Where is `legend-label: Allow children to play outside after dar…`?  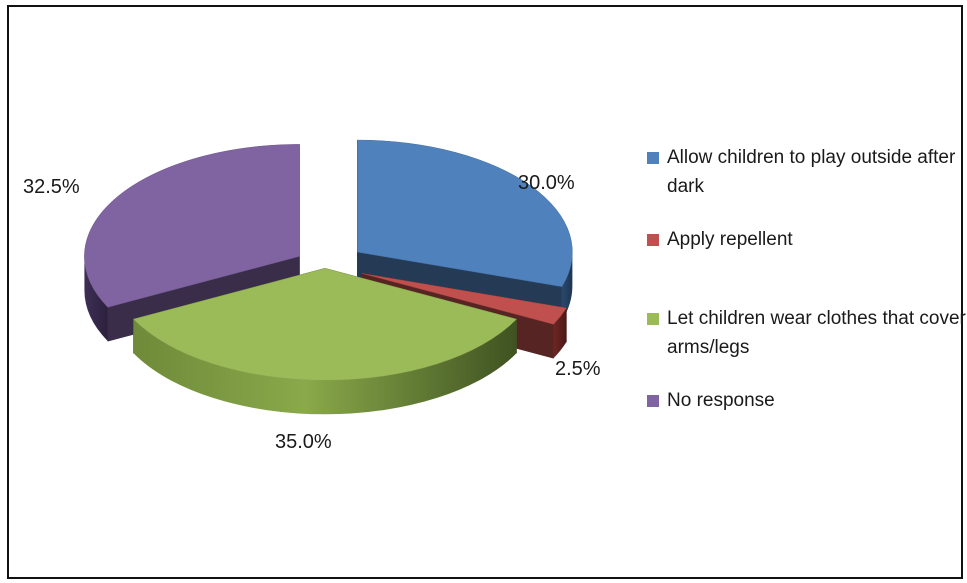 legend-label: Allow children to play outside after dar… is located at coordinates (811, 172).